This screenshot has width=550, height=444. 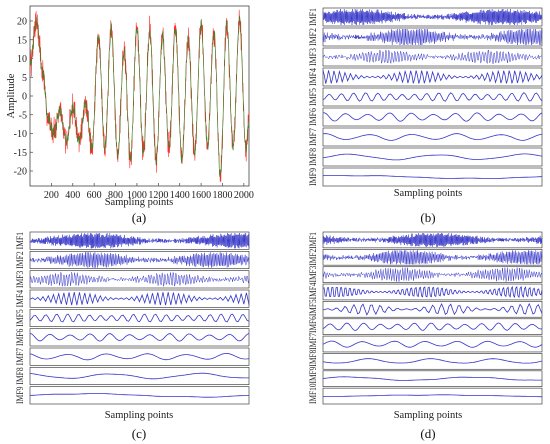 What do you see at coordinates (428, 193) in the screenshot?
I see `panel-b-x-axis-label: Sampling points` at bounding box center [428, 193].